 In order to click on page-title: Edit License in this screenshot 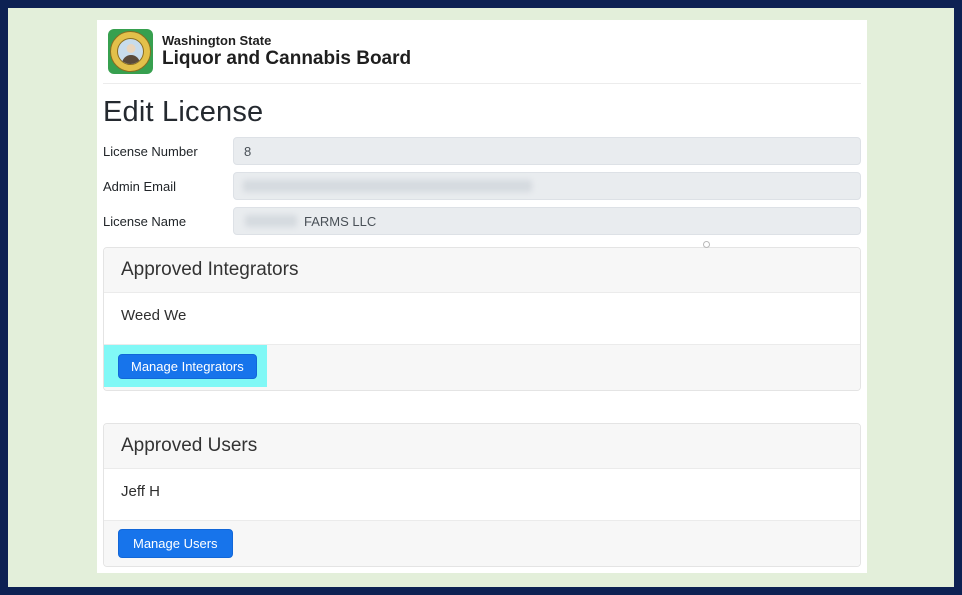, I will do `click(183, 112)`.